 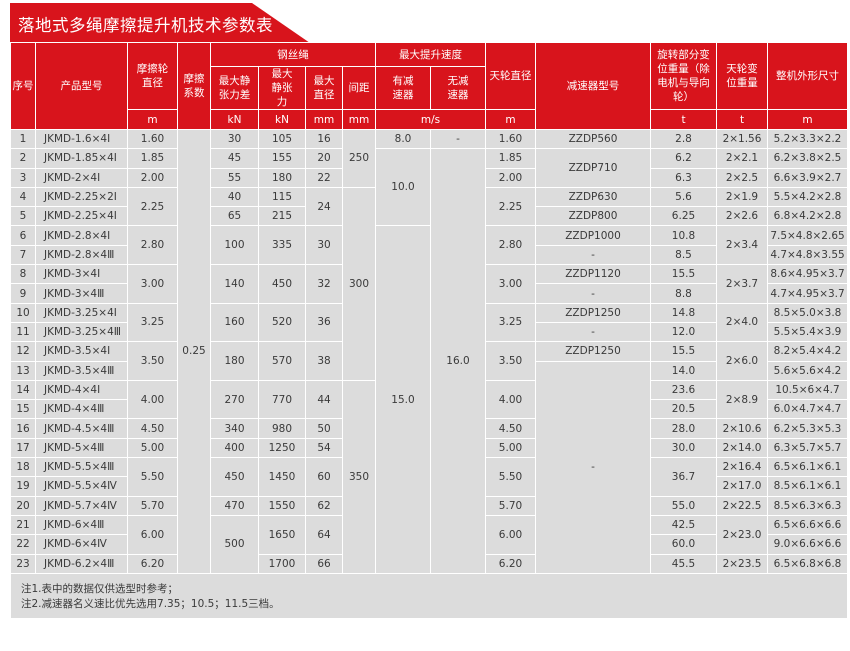 What do you see at coordinates (282, 216) in the screenshot?
I see `cell-rope-tension: 215` at bounding box center [282, 216].